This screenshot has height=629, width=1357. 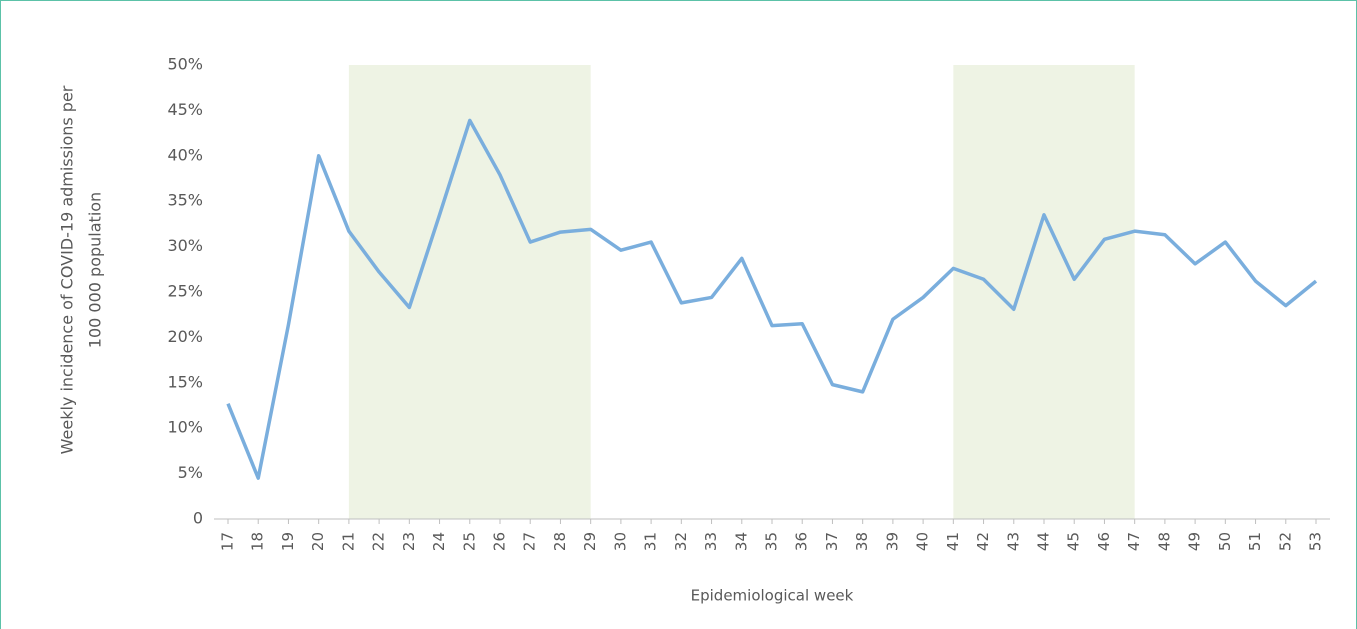 What do you see at coordinates (258, 541) in the screenshot?
I see `x-tick-label: 18` at bounding box center [258, 541].